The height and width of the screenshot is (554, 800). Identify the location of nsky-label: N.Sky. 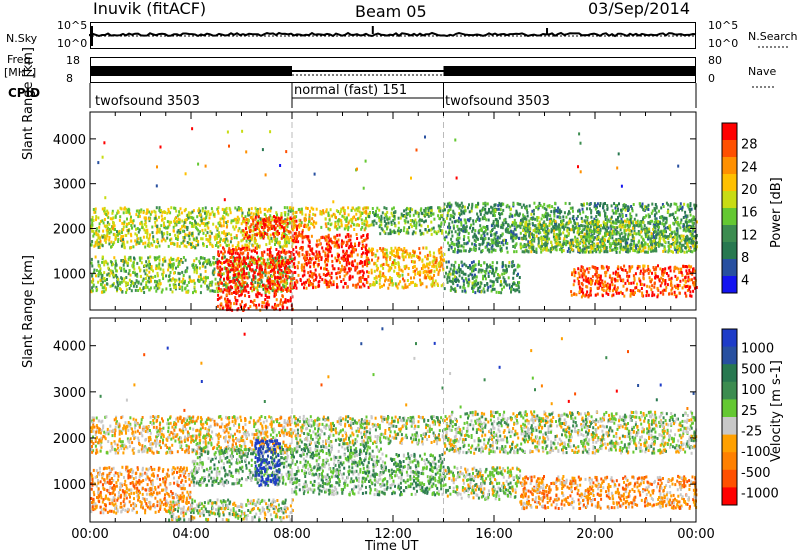
(22, 38).